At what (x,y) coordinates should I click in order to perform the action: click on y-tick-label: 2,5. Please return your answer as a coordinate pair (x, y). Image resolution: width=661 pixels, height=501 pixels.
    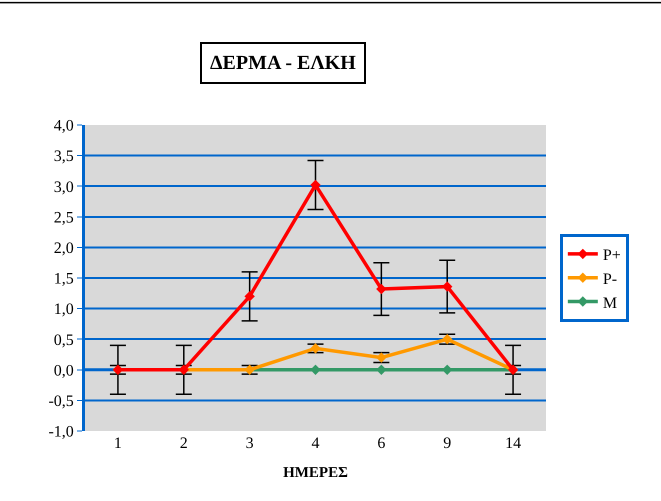
    Looking at the image, I should click on (64, 217).